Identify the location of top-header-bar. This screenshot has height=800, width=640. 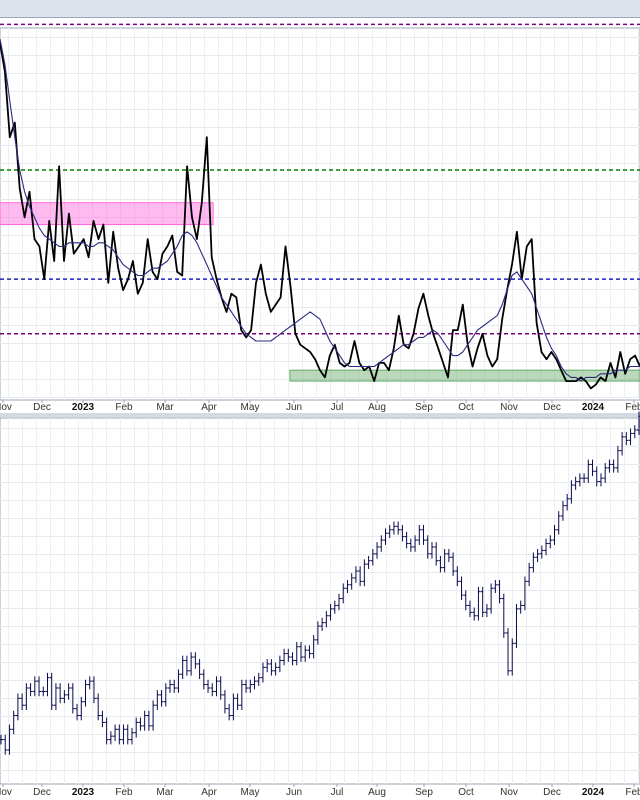
(320, 8).